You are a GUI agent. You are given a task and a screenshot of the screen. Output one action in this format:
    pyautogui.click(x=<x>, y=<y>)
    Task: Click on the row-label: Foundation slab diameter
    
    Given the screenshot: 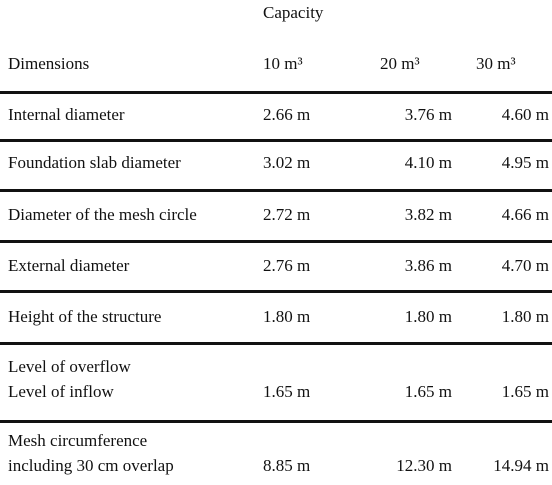 What is the action you would take?
    pyautogui.click(x=94, y=162)
    